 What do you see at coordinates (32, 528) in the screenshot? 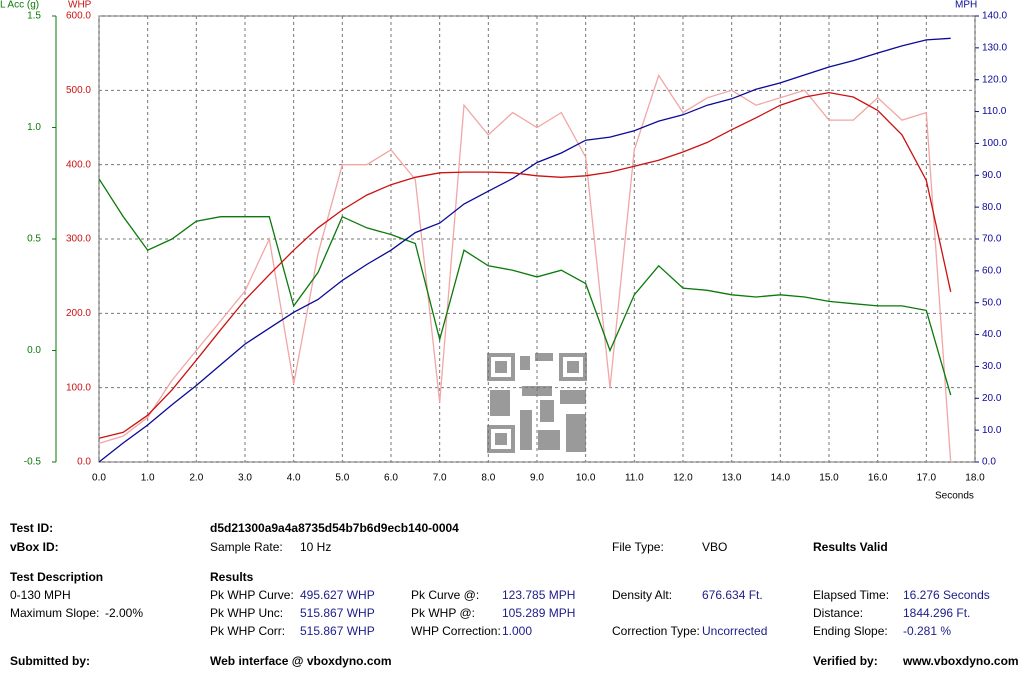
I see `label: Test ID:` at bounding box center [32, 528].